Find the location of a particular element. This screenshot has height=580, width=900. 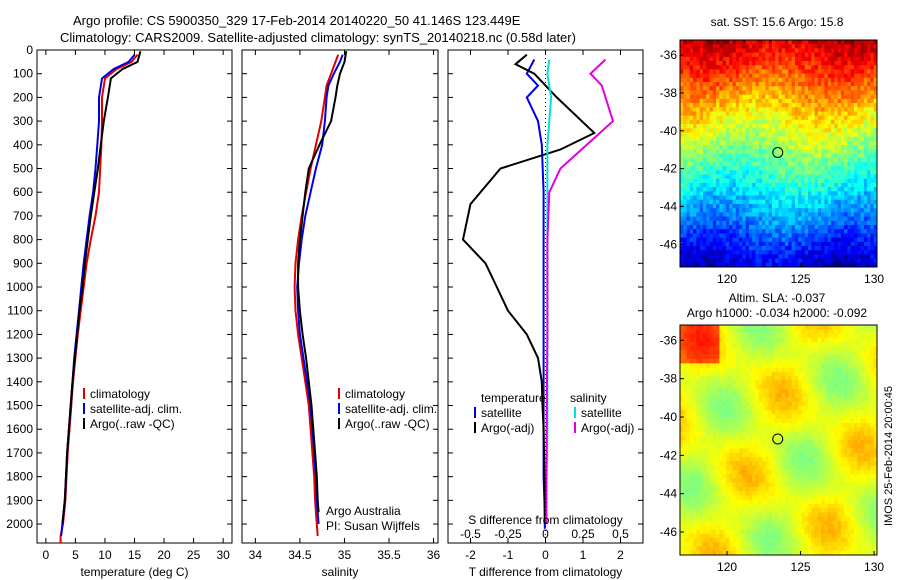

salinity-legend-label: climatology is located at coordinates (375, 394).